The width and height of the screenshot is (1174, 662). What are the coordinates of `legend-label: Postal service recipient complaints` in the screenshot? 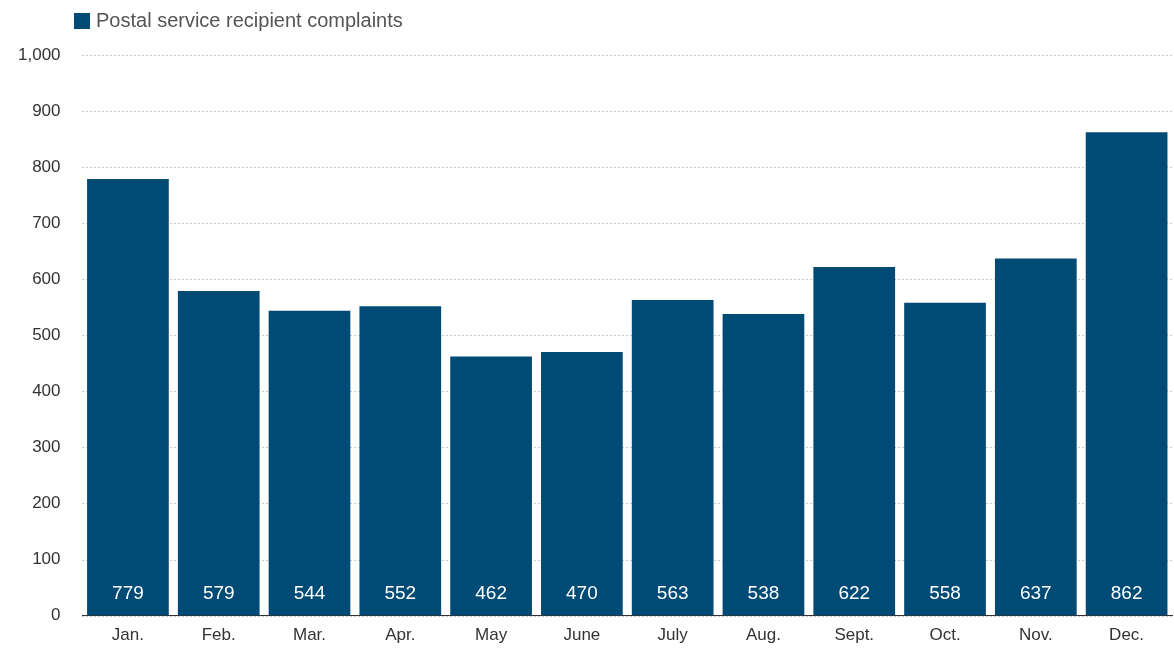 It's located at (249, 20).